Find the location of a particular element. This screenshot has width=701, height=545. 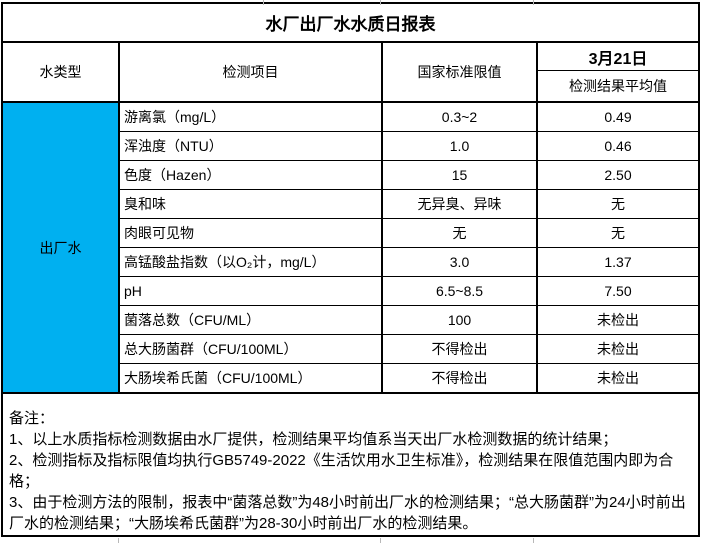

col-header-standard-limit: 国家标准限值 is located at coordinates (459, 72).